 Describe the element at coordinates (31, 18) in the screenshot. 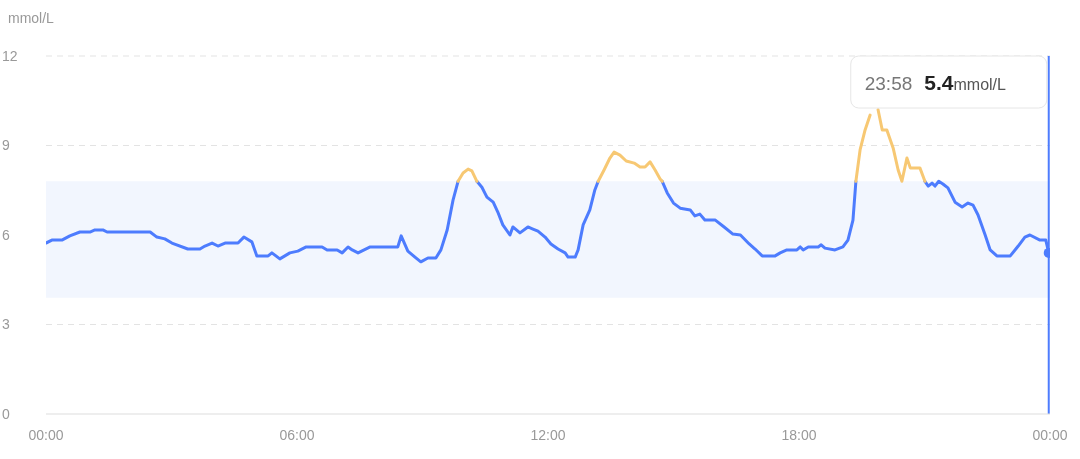

I see `y-axis-title: mmol/L` at that location.